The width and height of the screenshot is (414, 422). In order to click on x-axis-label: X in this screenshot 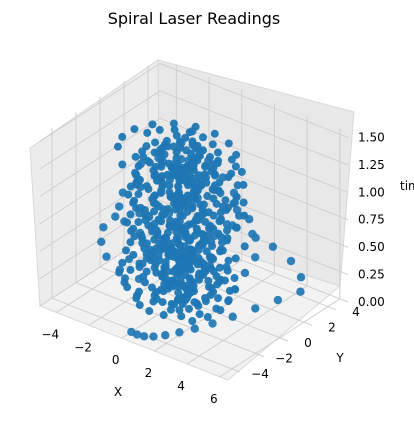, I will do `click(118, 392)`.